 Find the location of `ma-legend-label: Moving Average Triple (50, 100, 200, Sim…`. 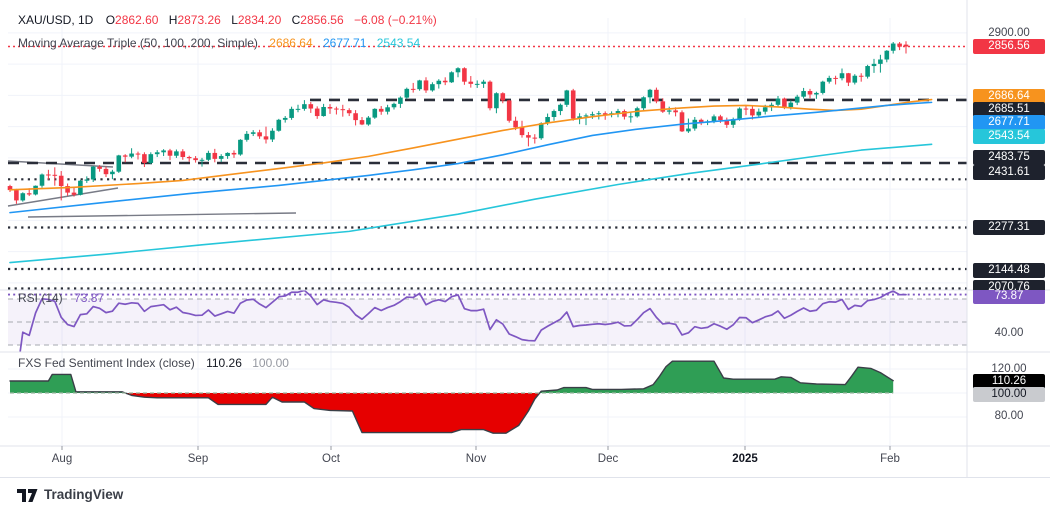

ma-legend-label: Moving Average Triple (50, 100, 200, Sim… is located at coordinates (138, 43).